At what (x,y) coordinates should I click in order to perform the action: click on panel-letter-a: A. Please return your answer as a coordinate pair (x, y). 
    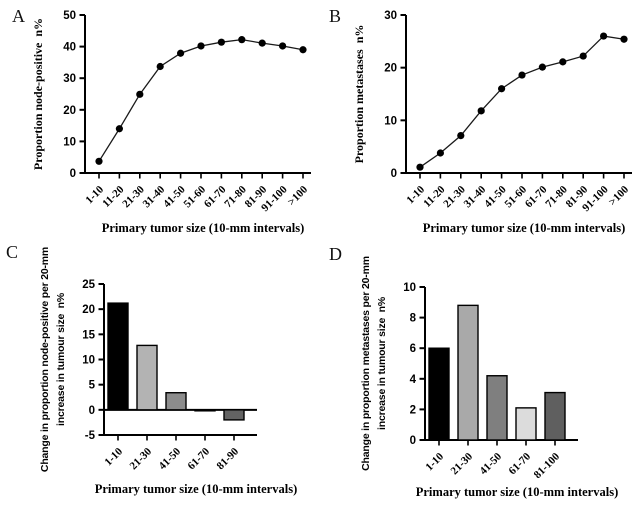
    Looking at the image, I should click on (18, 16).